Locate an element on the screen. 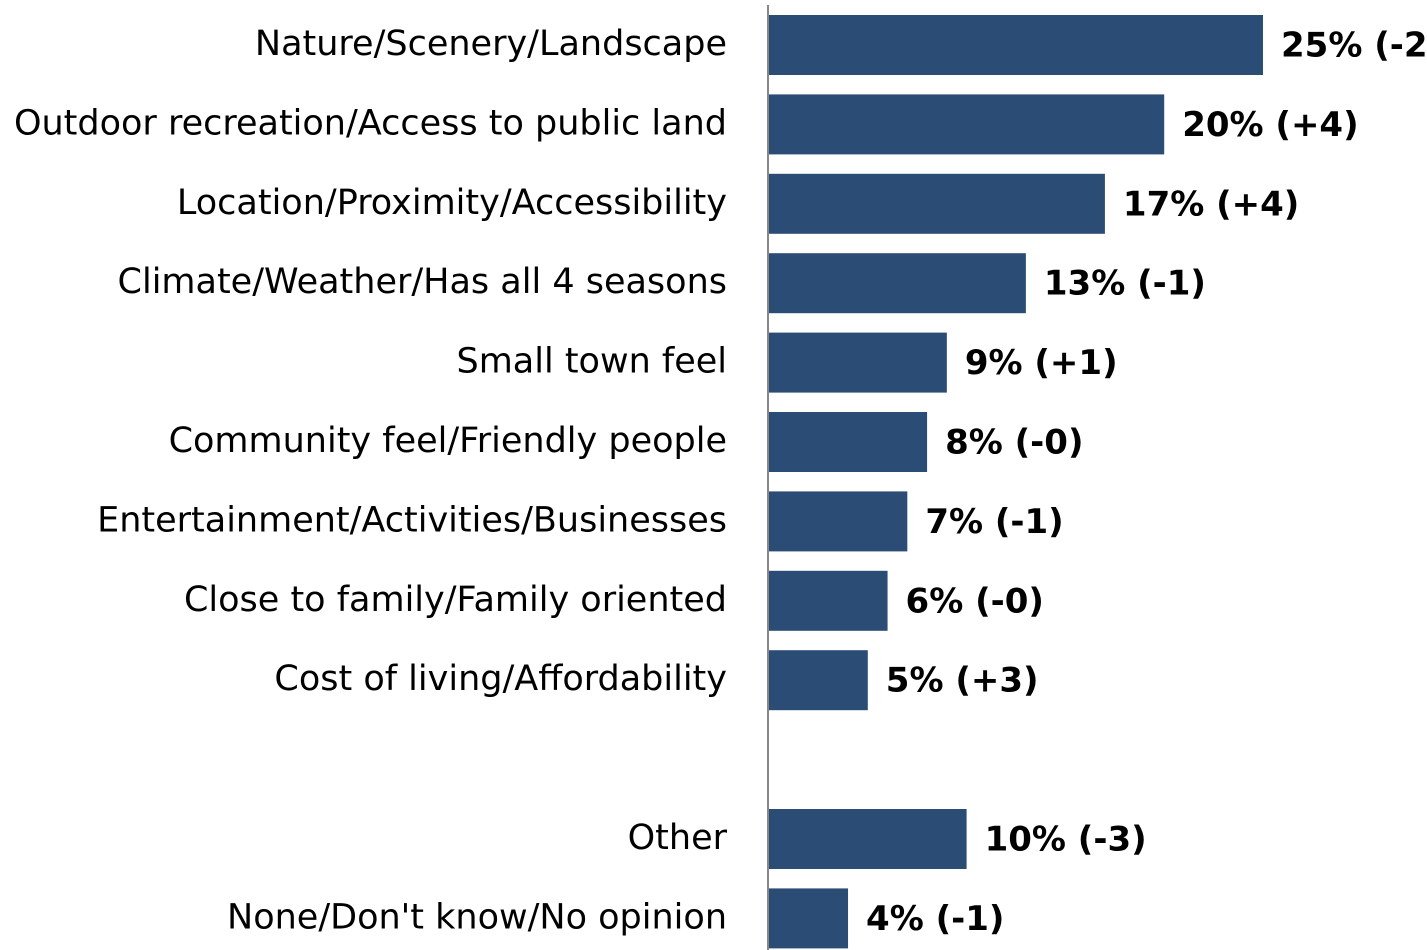  category-label: Location/Proximity/Accessibility is located at coordinates (452, 203).